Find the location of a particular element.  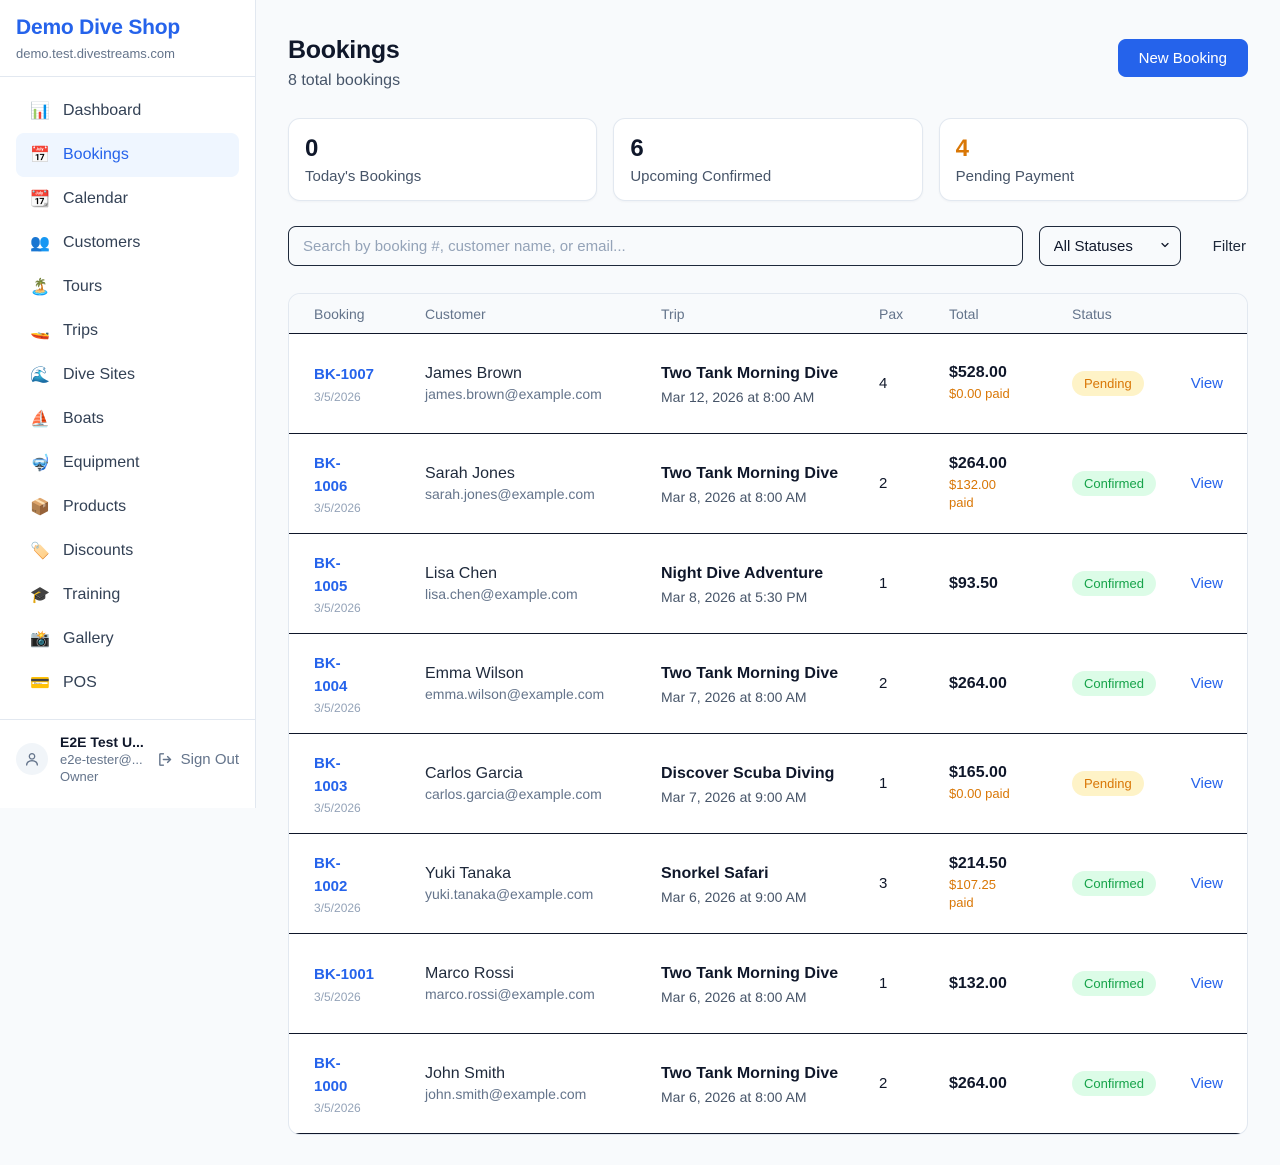

trip-name: Two Tank Morning Dive is located at coordinates (750, 374).